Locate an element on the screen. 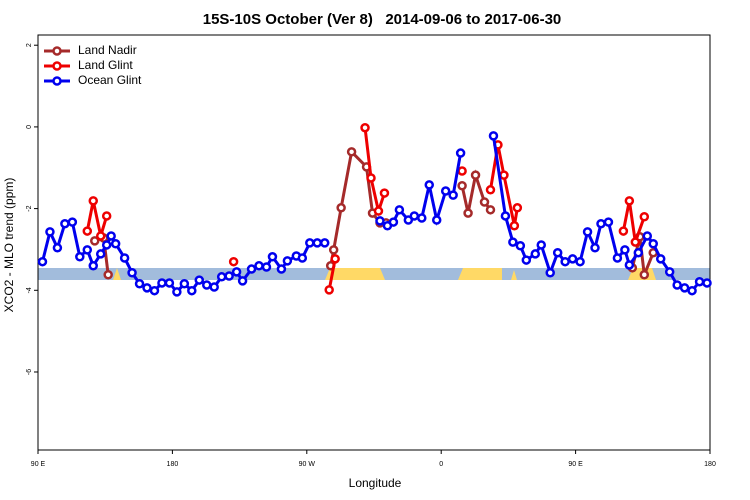 The width and height of the screenshot is (750, 500). surface-band is located at coordinates (374, 274).